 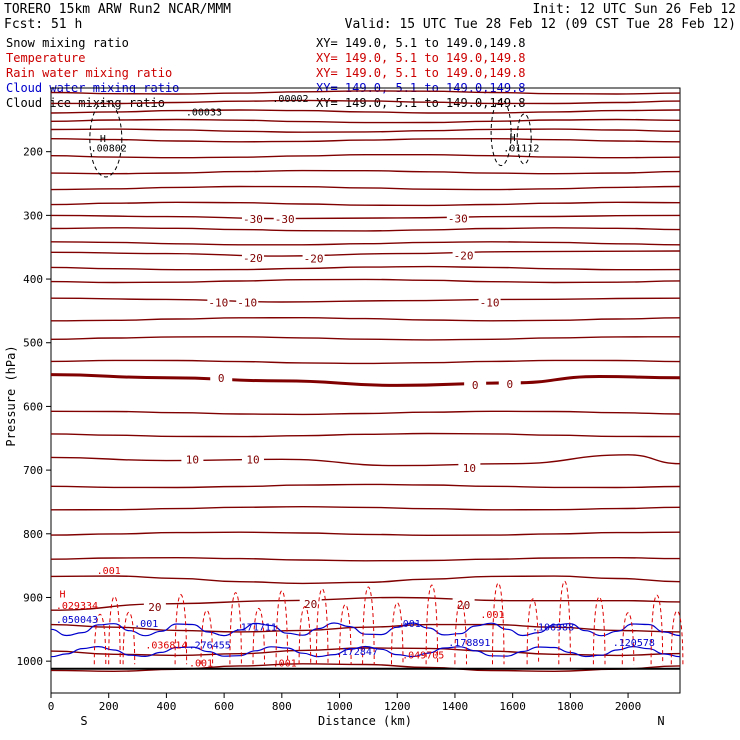 I want to click on cloud_water-annotation: .178891, so click(x=469, y=643).